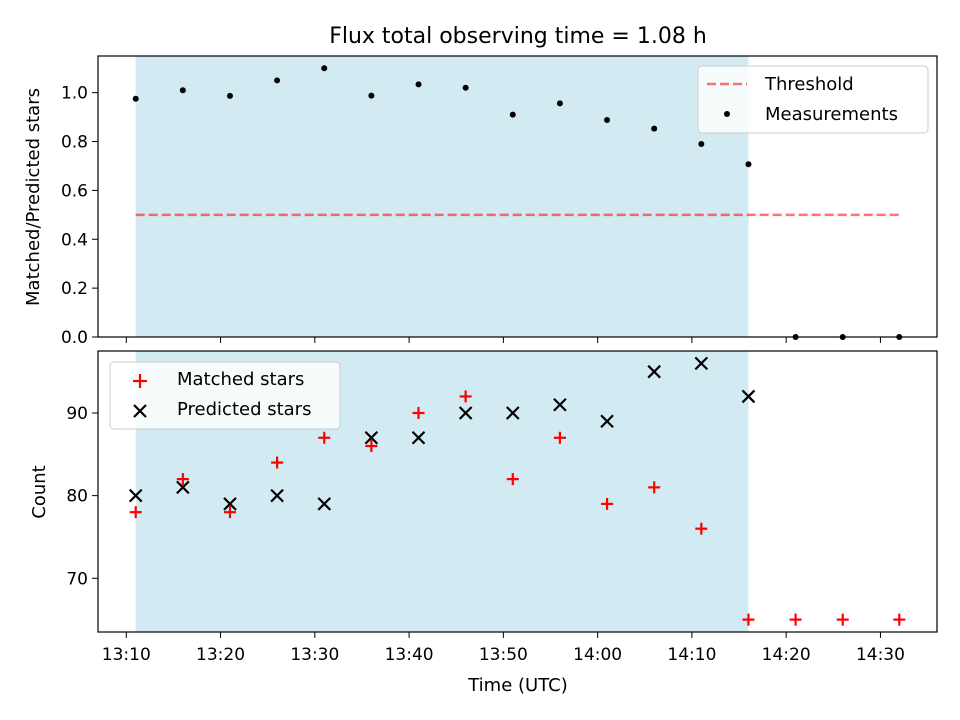 The height and width of the screenshot is (720, 960). I want to click on top-ytick-label: 0.6, so click(74, 191).